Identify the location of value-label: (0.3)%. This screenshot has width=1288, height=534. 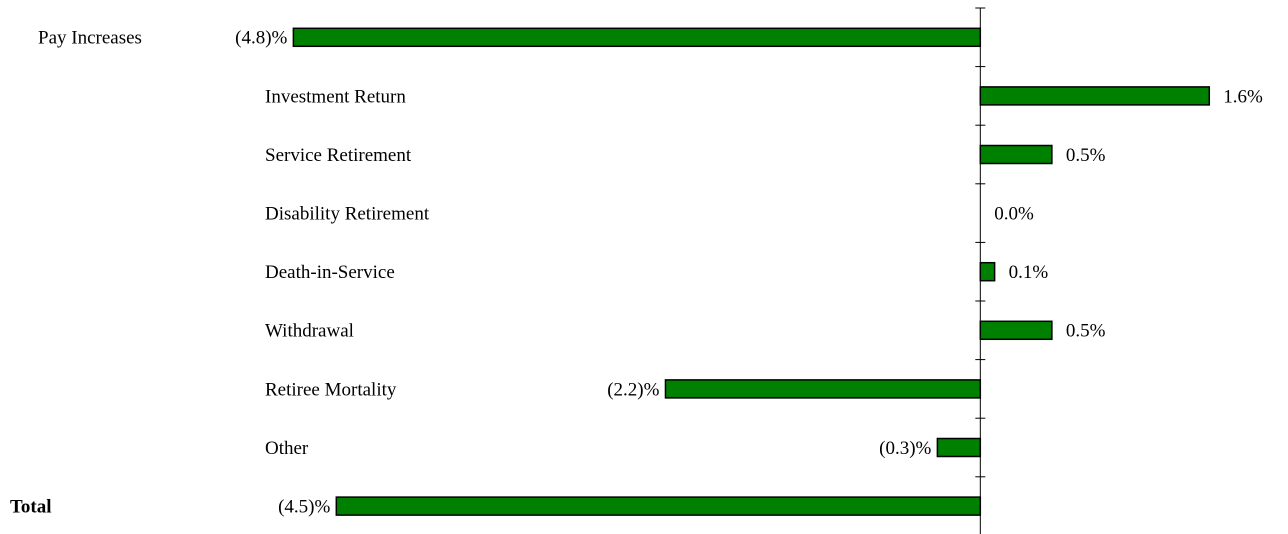
(905, 448).